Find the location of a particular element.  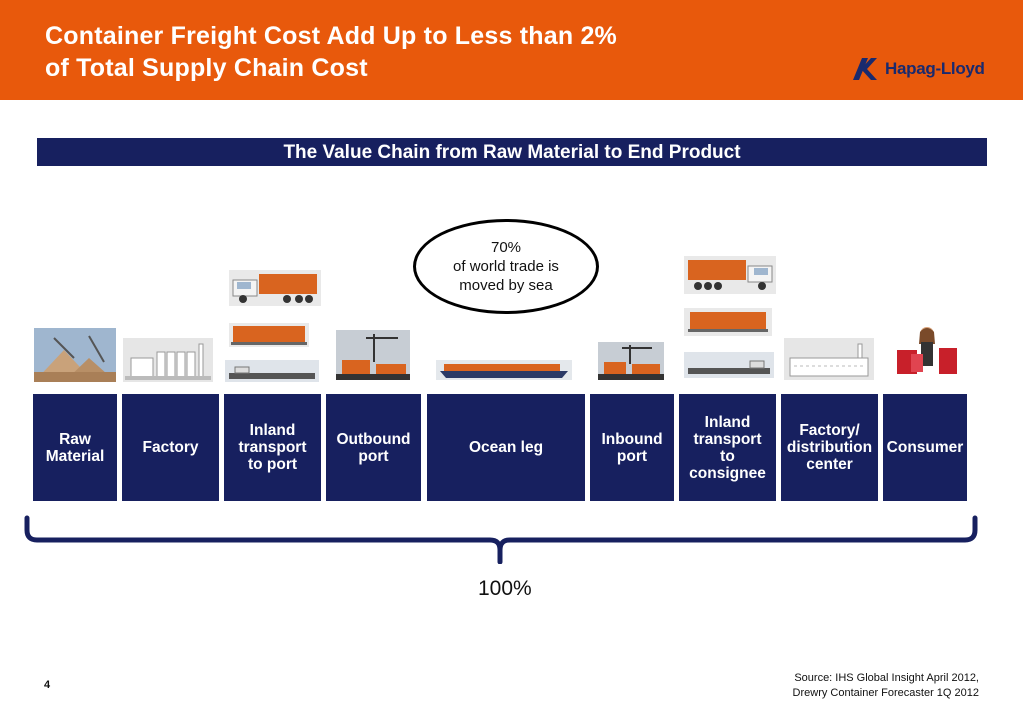

logo-text: Hapag-Lloyd is located at coordinates (935, 68).